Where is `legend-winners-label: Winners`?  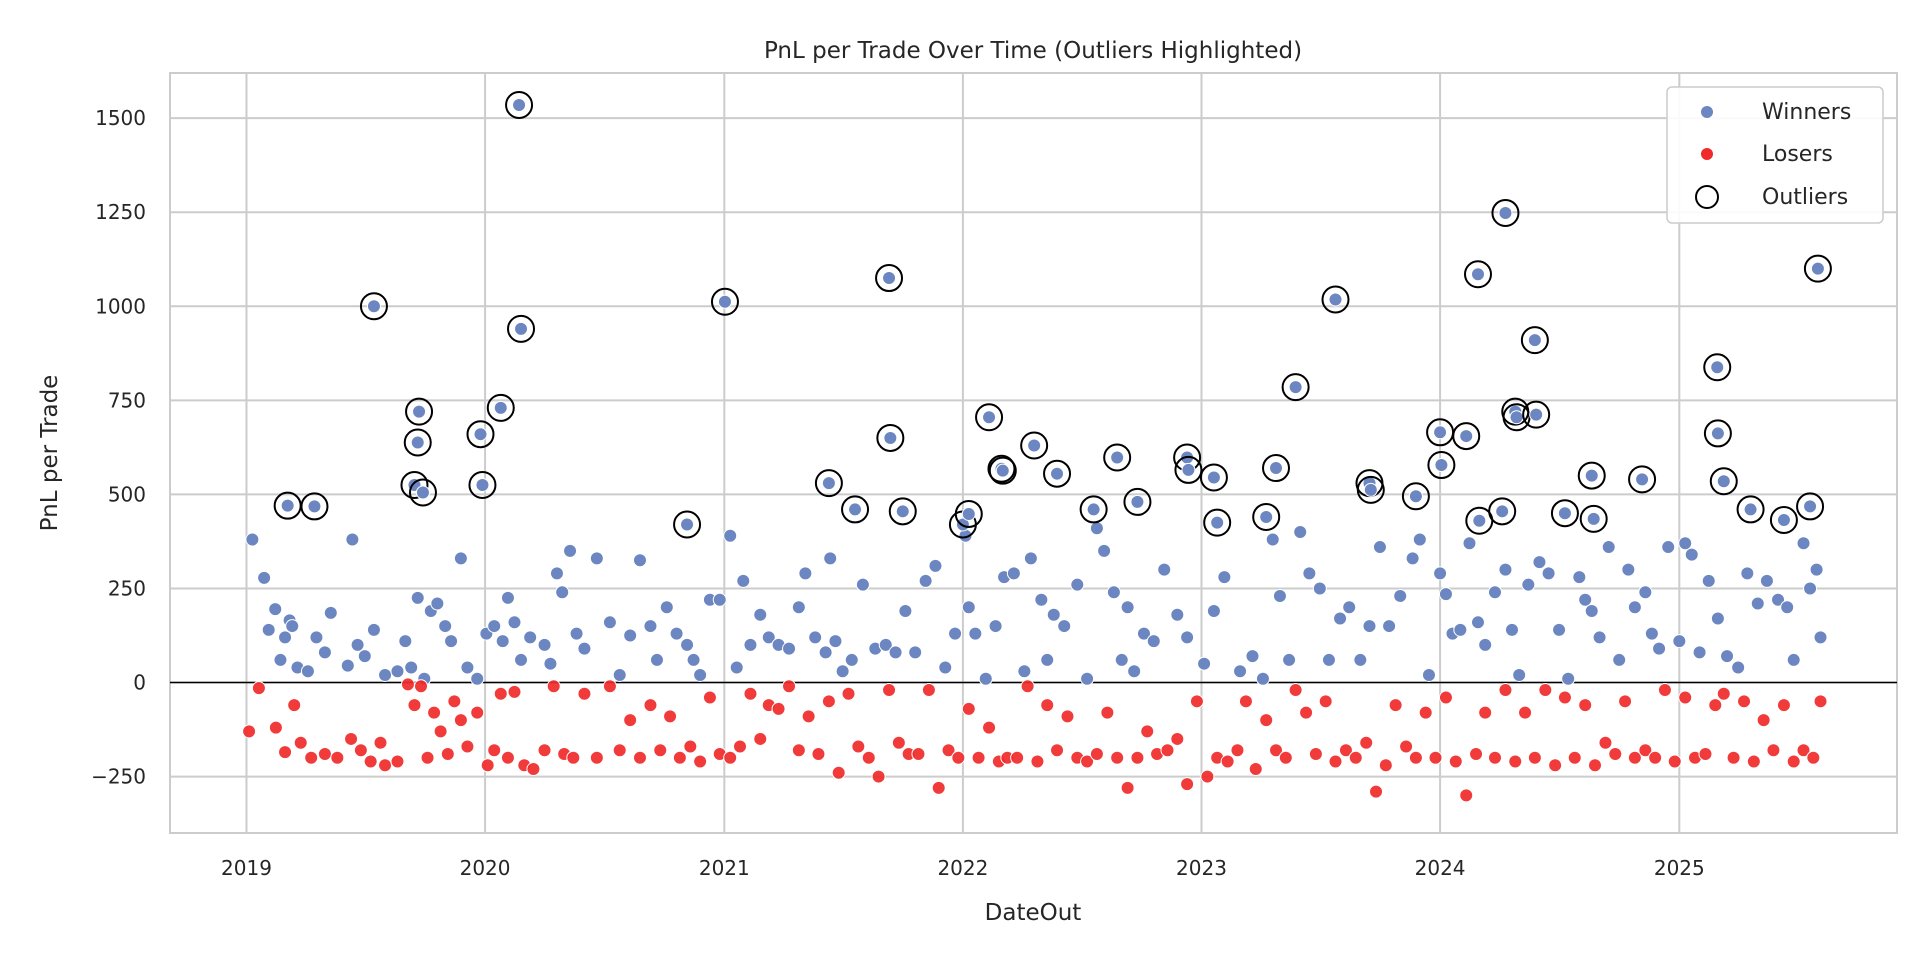
legend-winners-label: Winners is located at coordinates (1806, 112).